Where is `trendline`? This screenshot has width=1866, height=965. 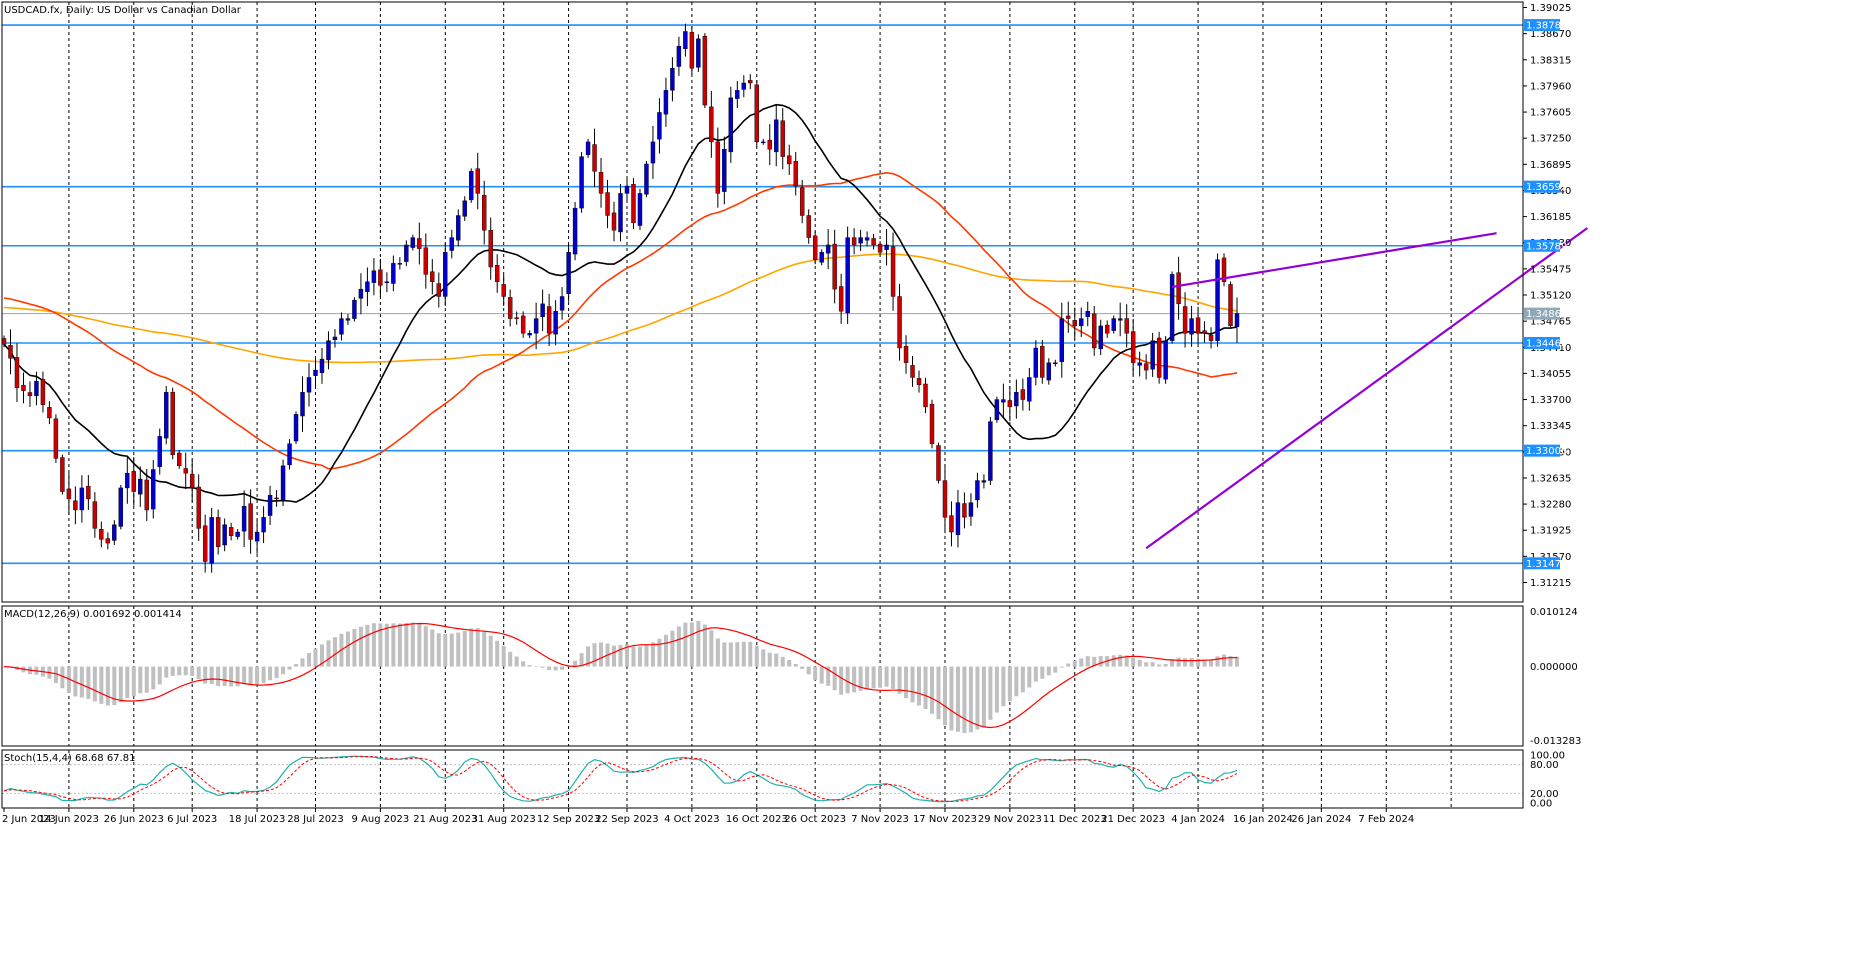
trendline is located at coordinates (1367, 388).